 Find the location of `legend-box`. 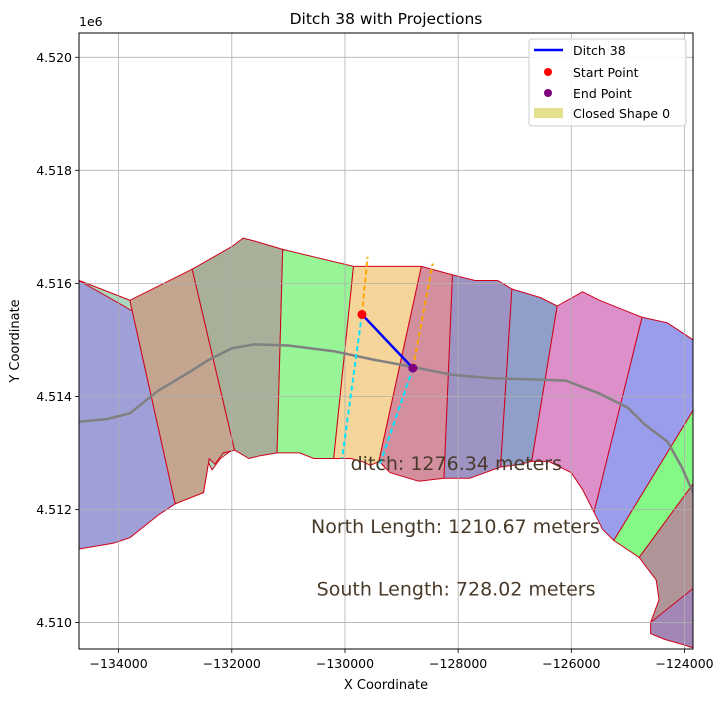

legend-box is located at coordinates (607, 82).